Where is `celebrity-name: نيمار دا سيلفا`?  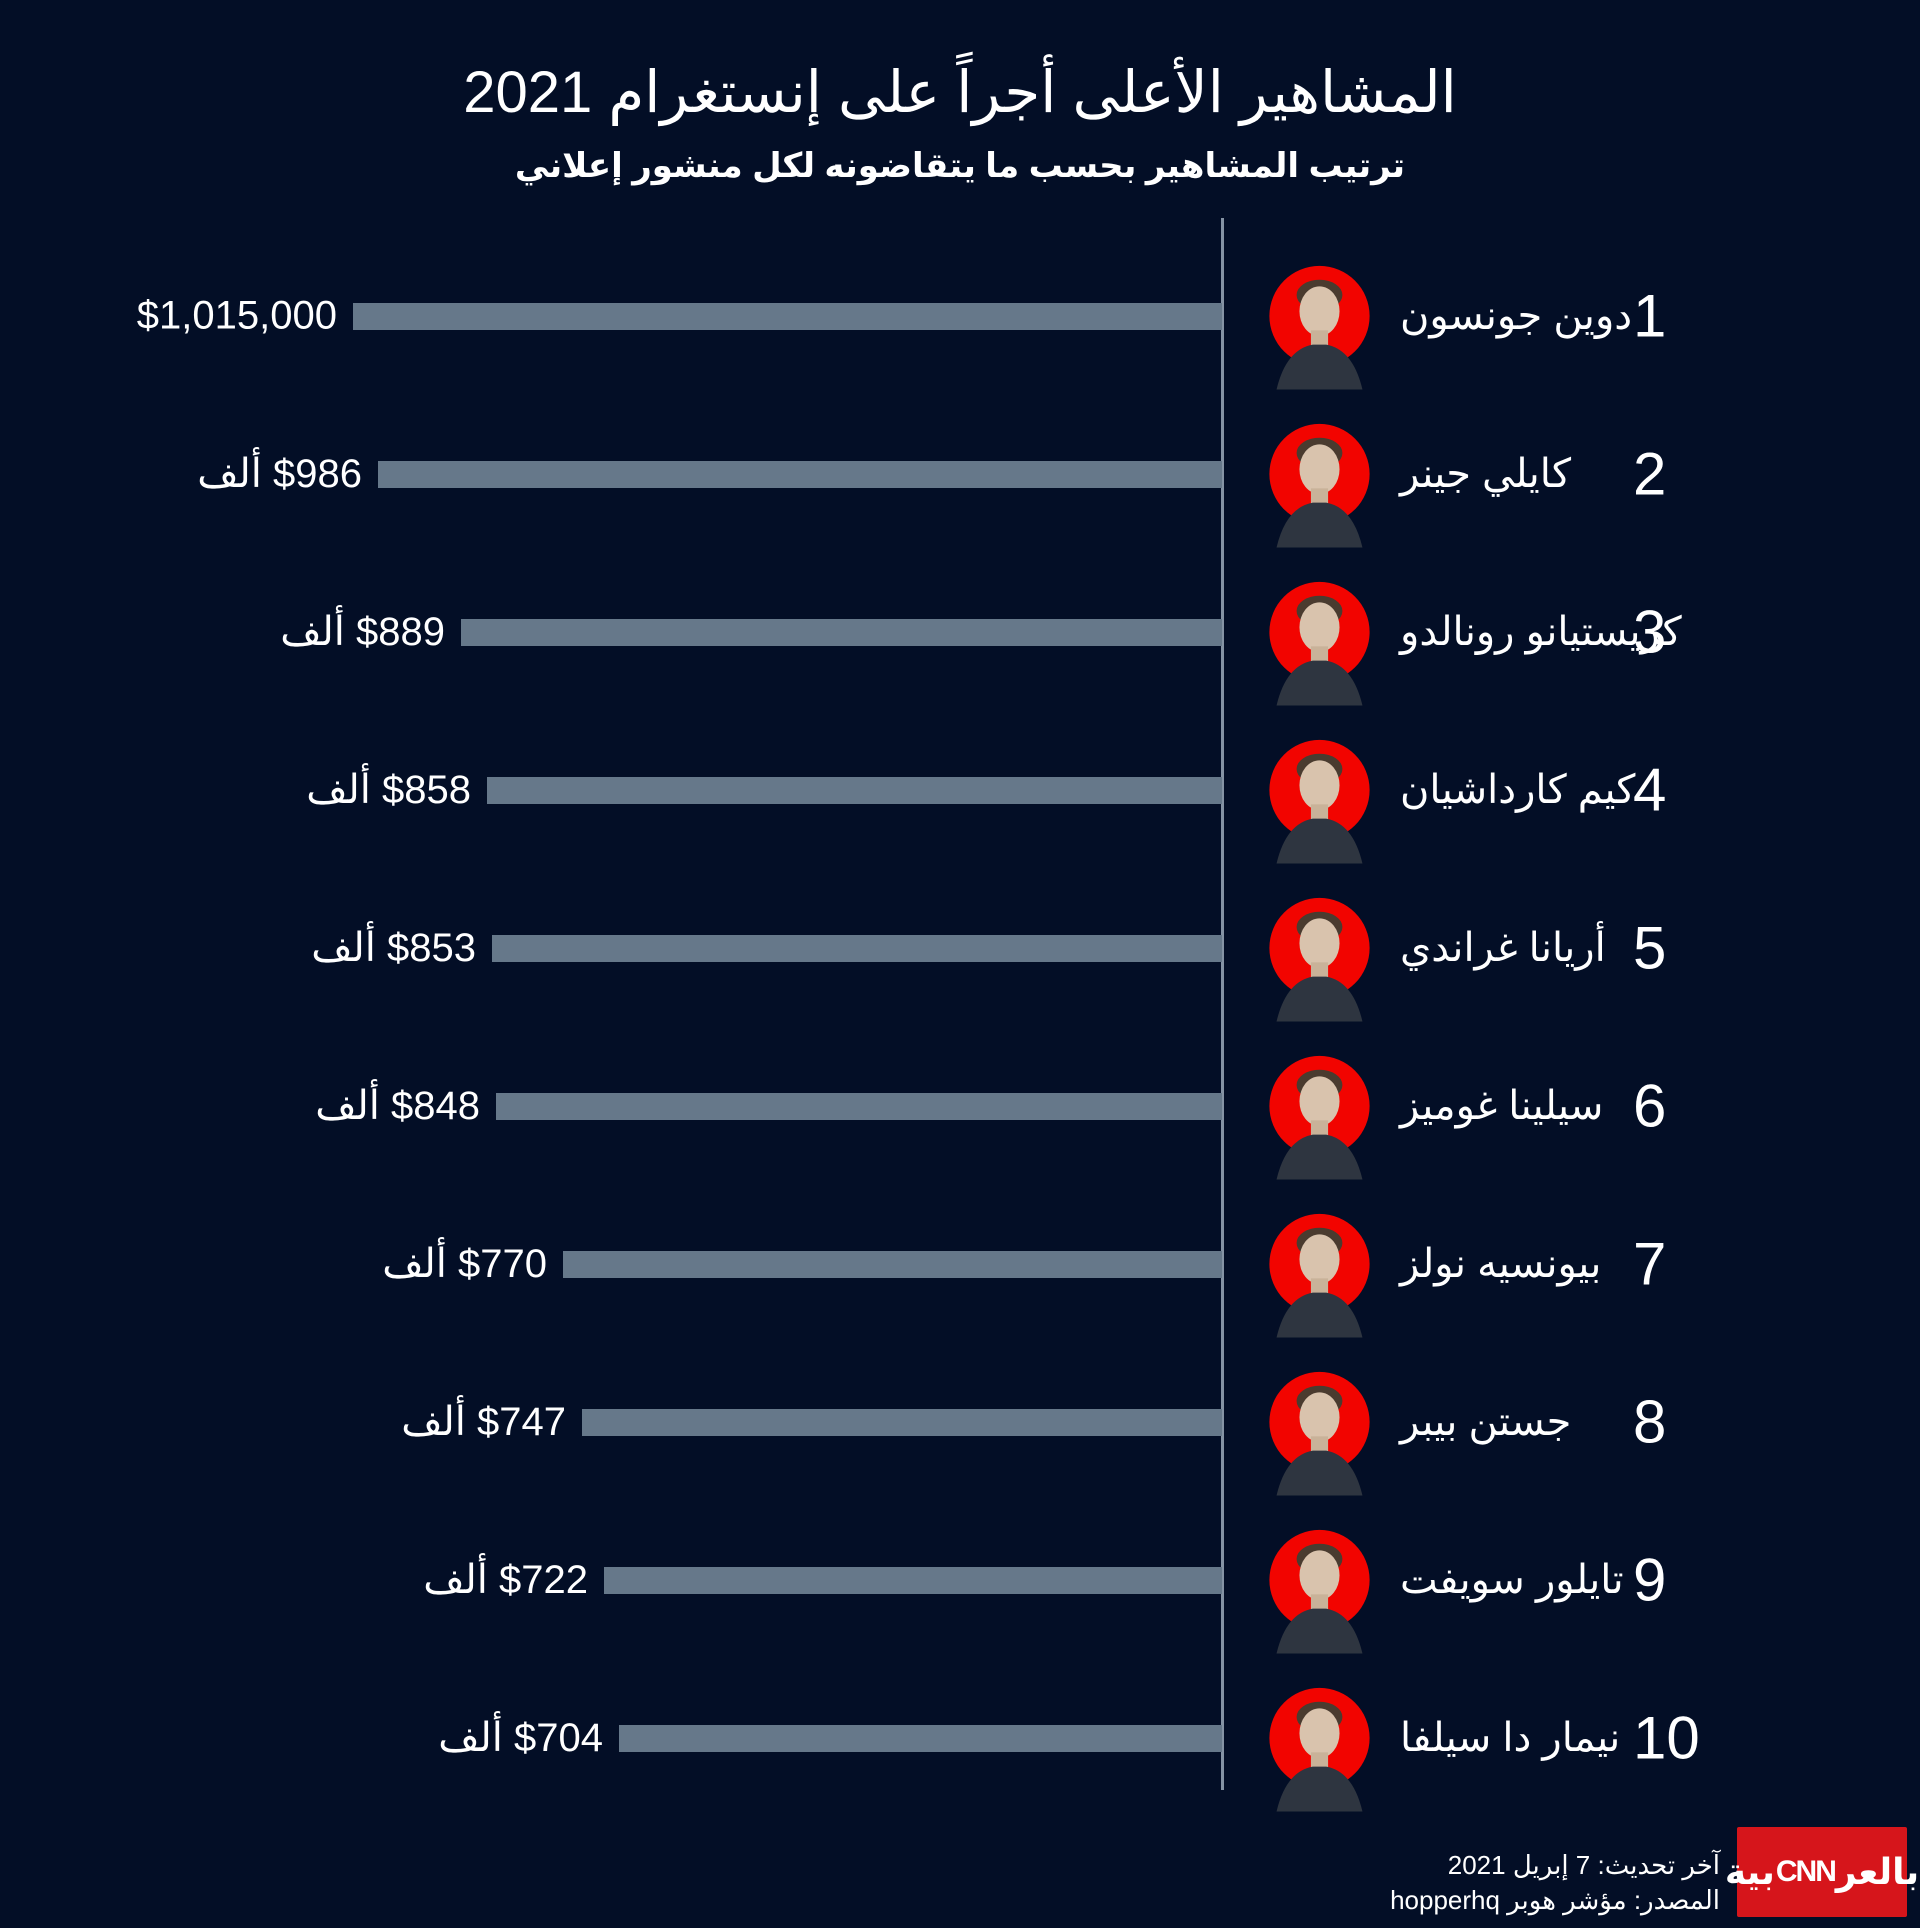
celebrity-name: نيمار دا سيلفا is located at coordinates (1510, 1738).